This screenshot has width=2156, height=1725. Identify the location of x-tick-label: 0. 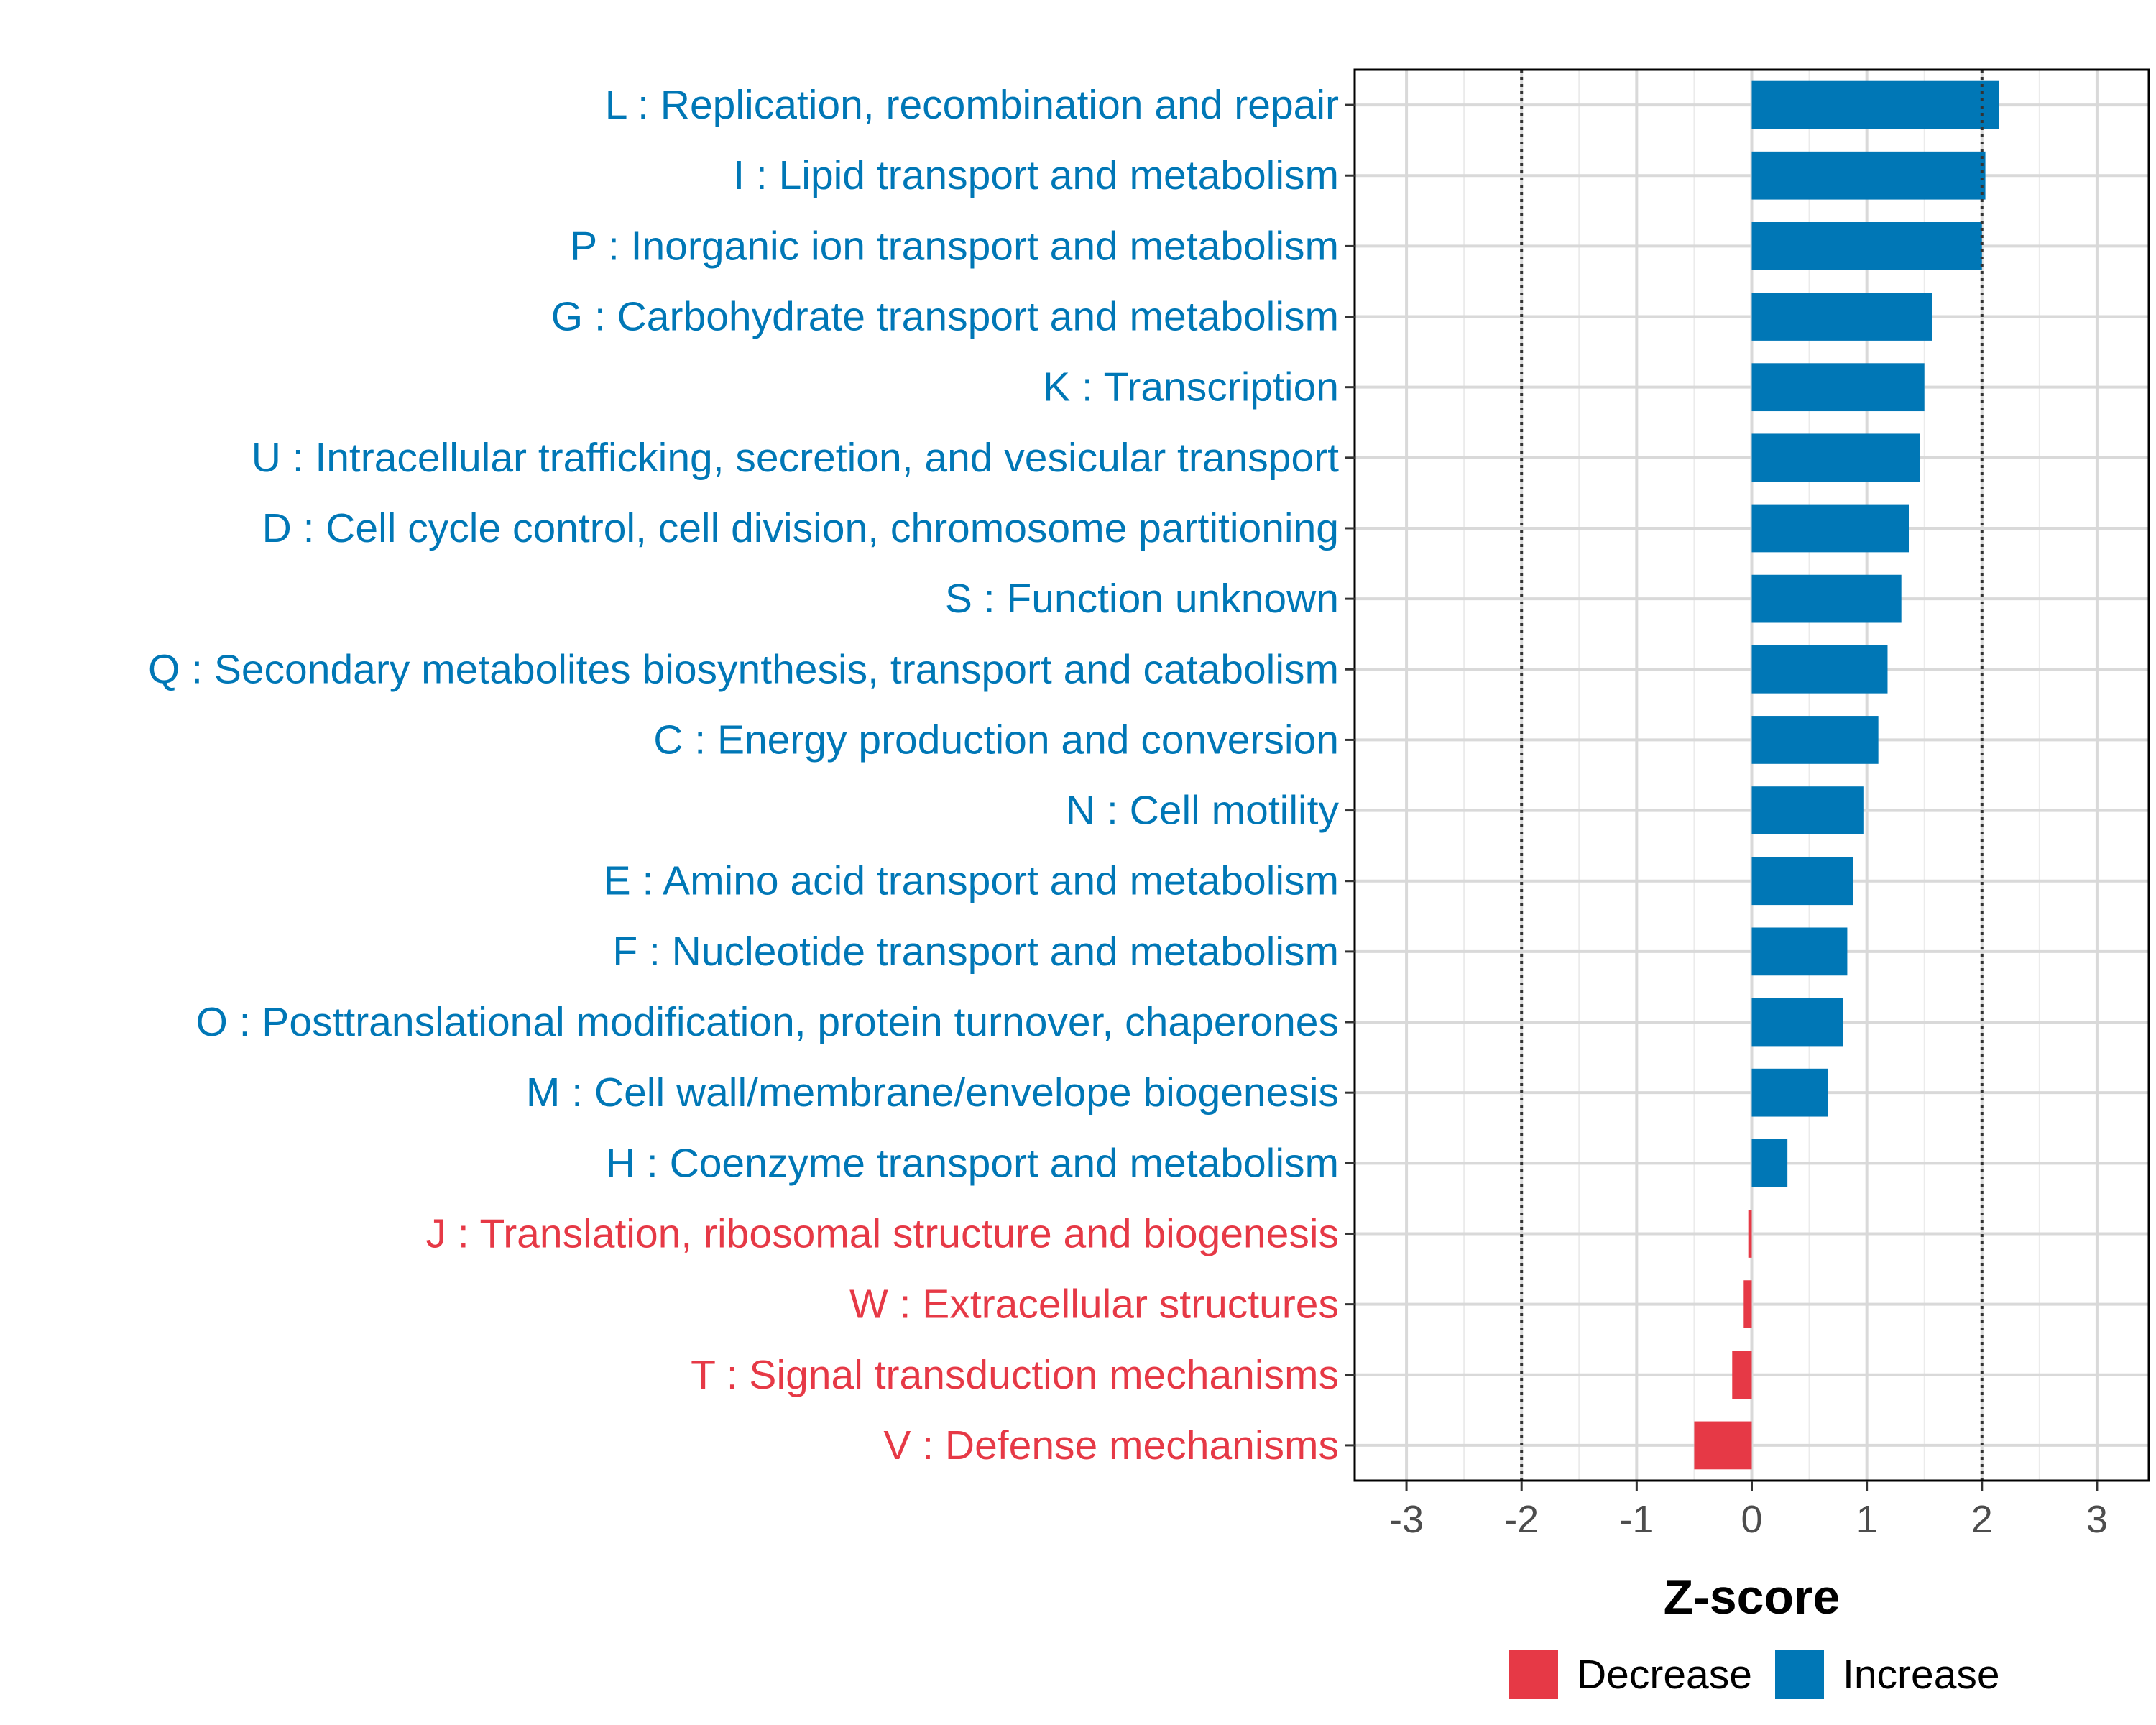
(1752, 1519).